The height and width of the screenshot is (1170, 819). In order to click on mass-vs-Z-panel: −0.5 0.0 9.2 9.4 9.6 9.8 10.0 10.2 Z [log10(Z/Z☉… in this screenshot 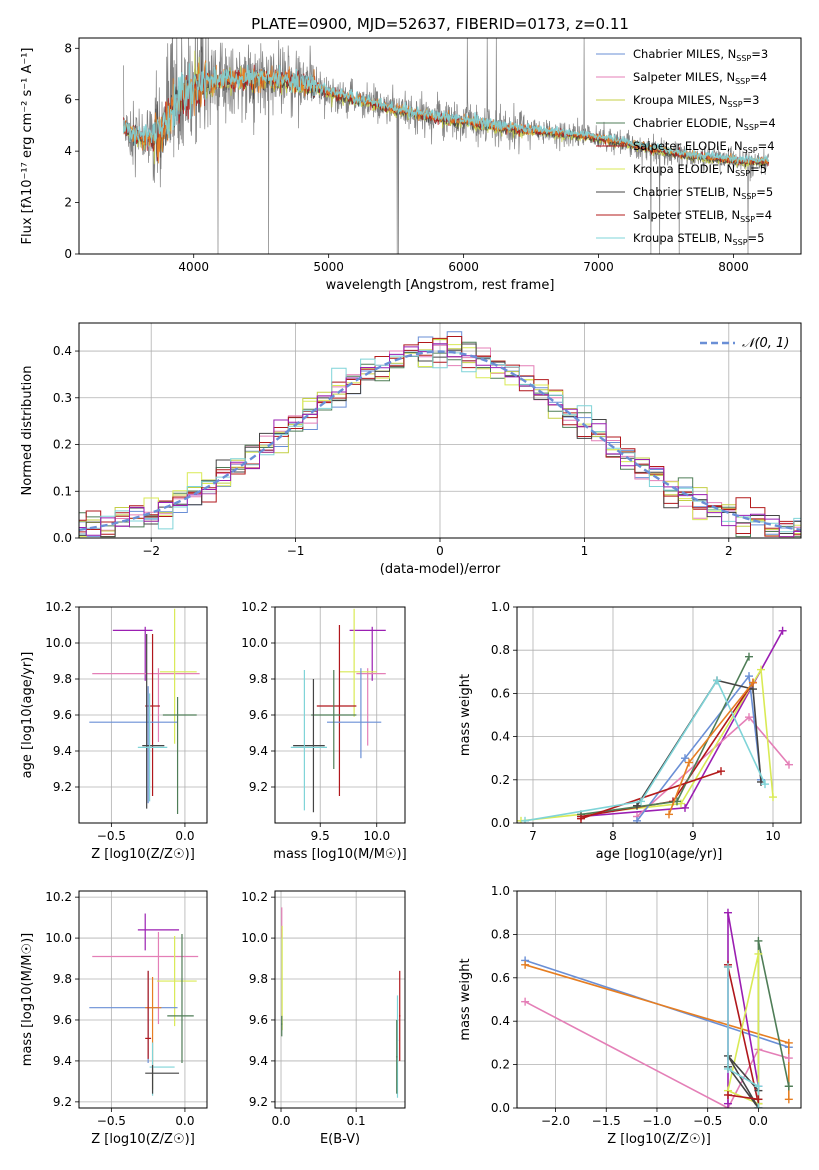, I will do `click(114, 1018)`.